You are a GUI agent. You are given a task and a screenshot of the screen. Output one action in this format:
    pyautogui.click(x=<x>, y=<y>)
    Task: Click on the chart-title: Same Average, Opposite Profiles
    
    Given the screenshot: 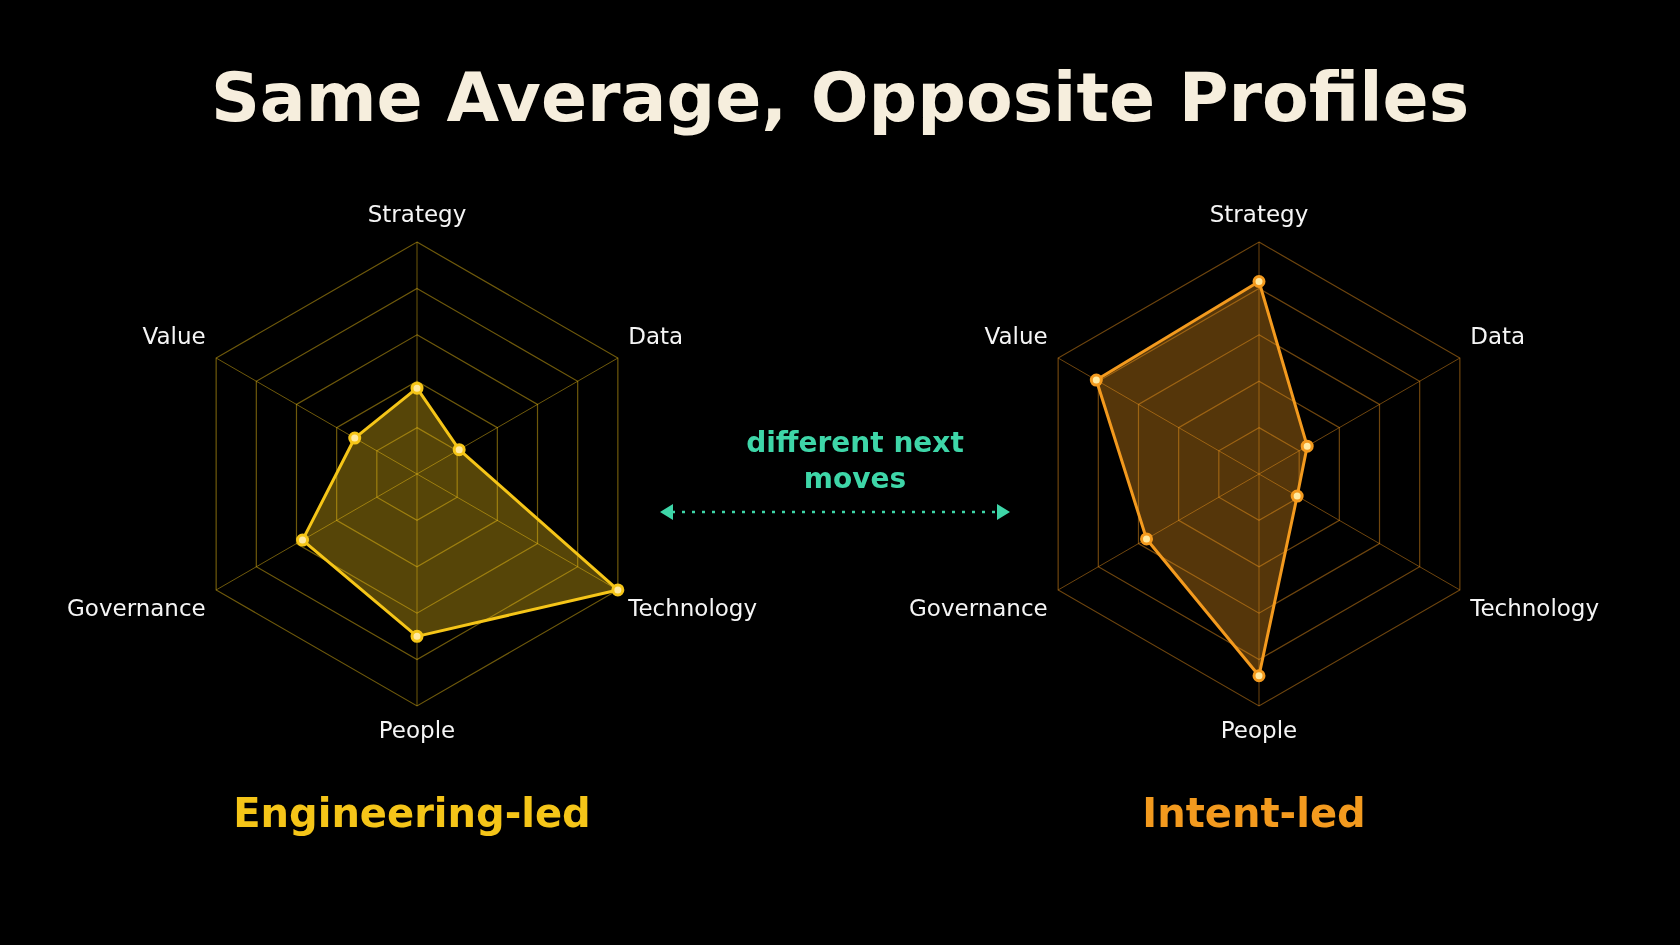 What is the action you would take?
    pyautogui.click(x=840, y=97)
    